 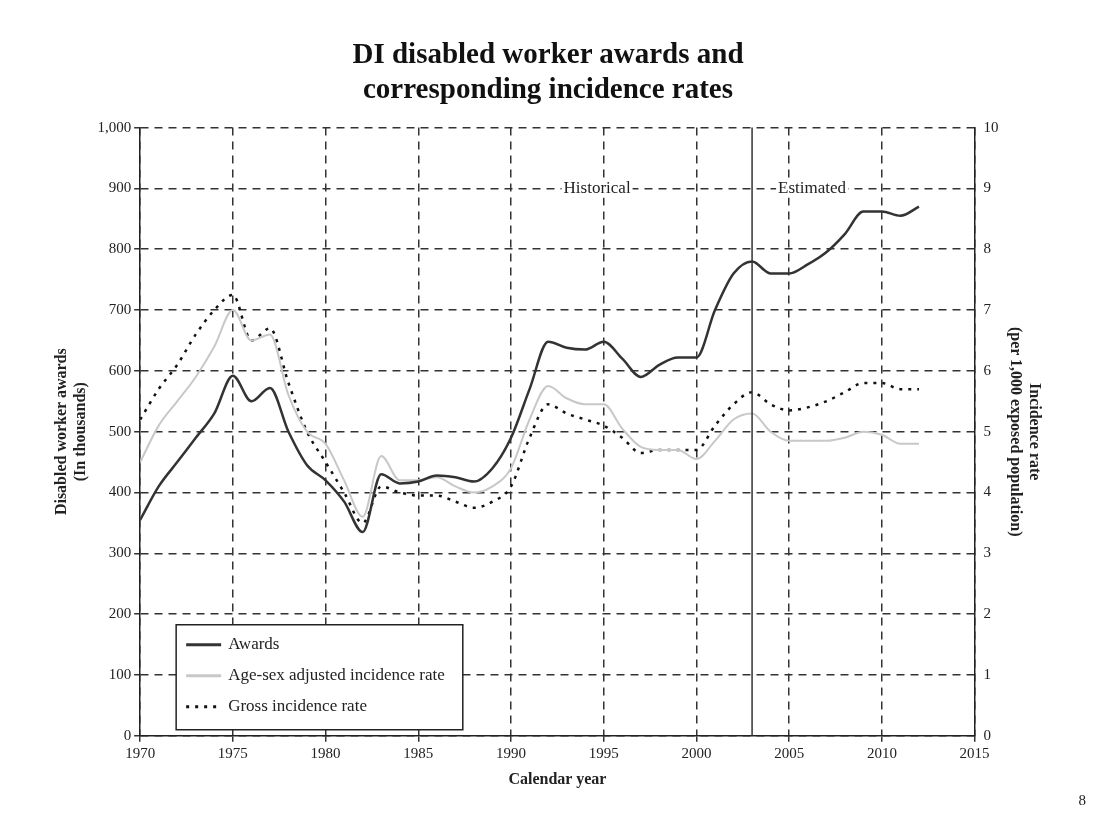 What do you see at coordinates (120, 613) in the screenshot?
I see `y-tick-label: 200` at bounding box center [120, 613].